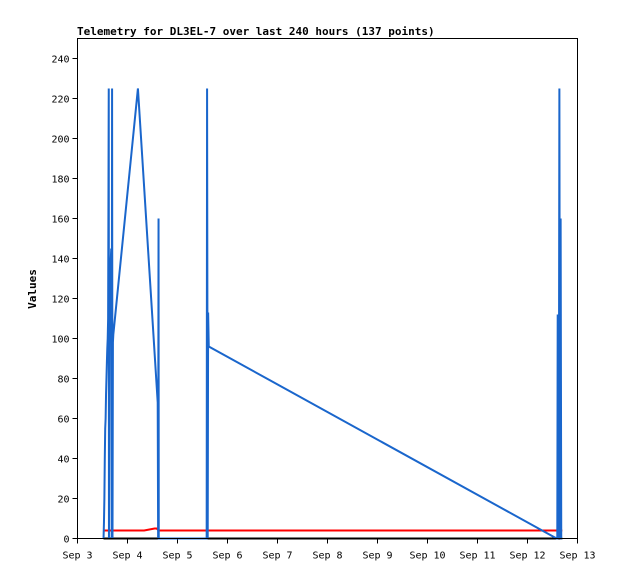 This screenshot has height=579, width=618. I want to click on y-tick-label: 240, so click(60, 60).